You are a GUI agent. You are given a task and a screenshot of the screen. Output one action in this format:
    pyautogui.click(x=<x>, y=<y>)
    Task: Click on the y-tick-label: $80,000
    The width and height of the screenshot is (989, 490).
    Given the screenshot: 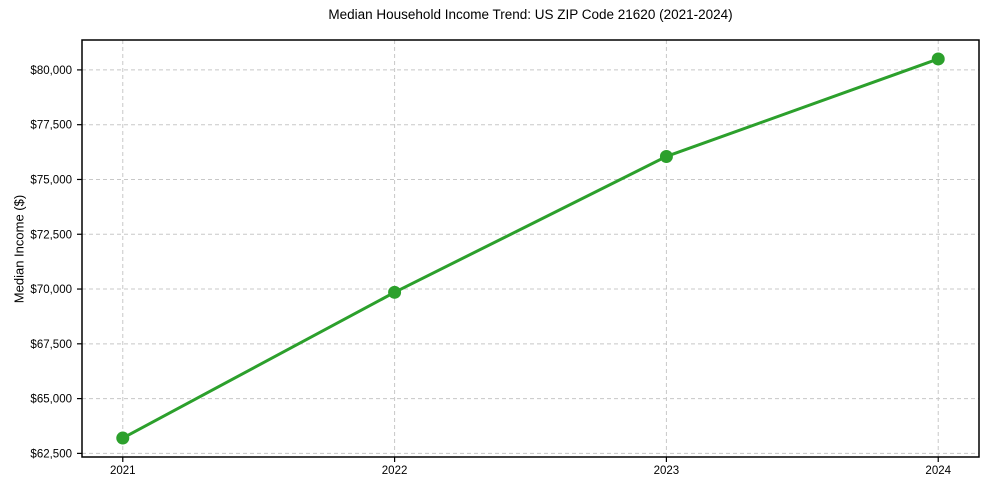 What is the action you would take?
    pyautogui.click(x=51, y=71)
    